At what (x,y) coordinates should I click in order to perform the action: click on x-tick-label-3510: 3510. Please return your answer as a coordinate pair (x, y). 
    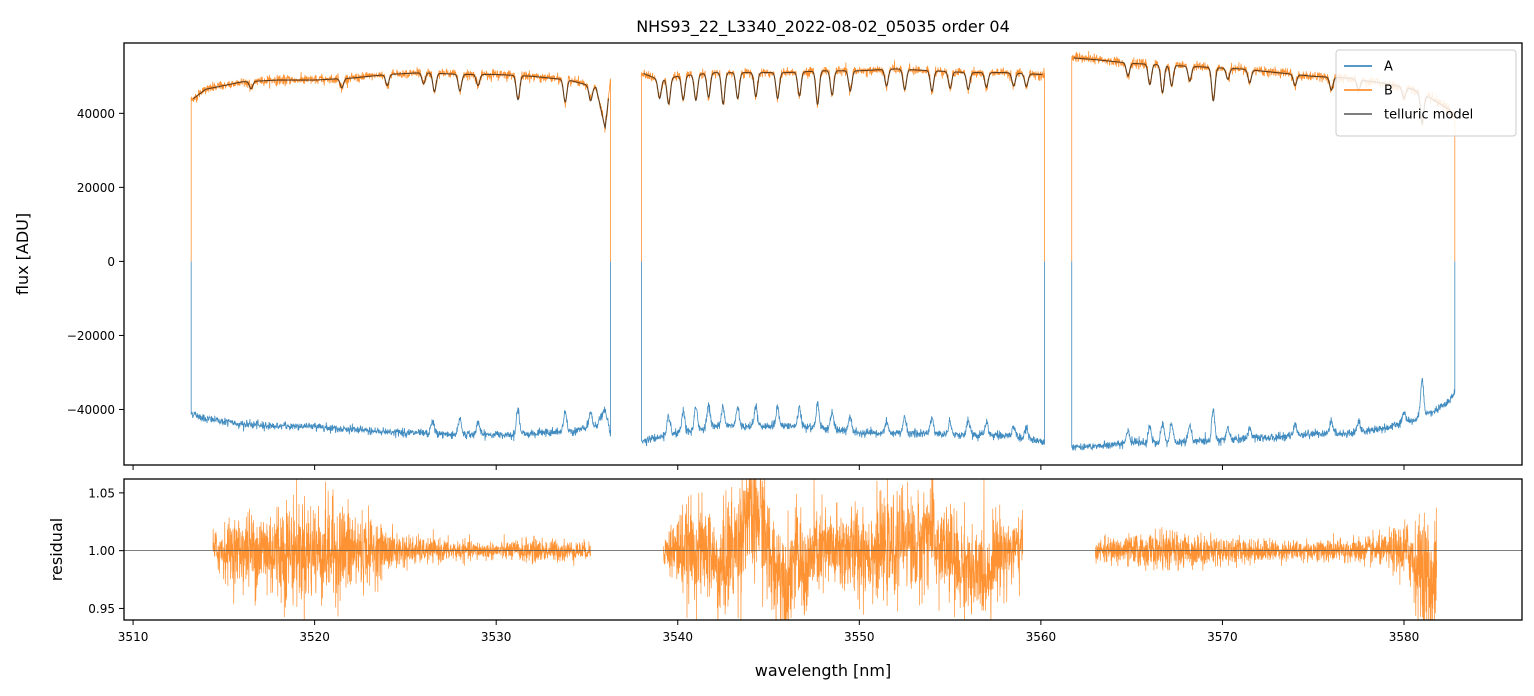
    Looking at the image, I should click on (133, 637).